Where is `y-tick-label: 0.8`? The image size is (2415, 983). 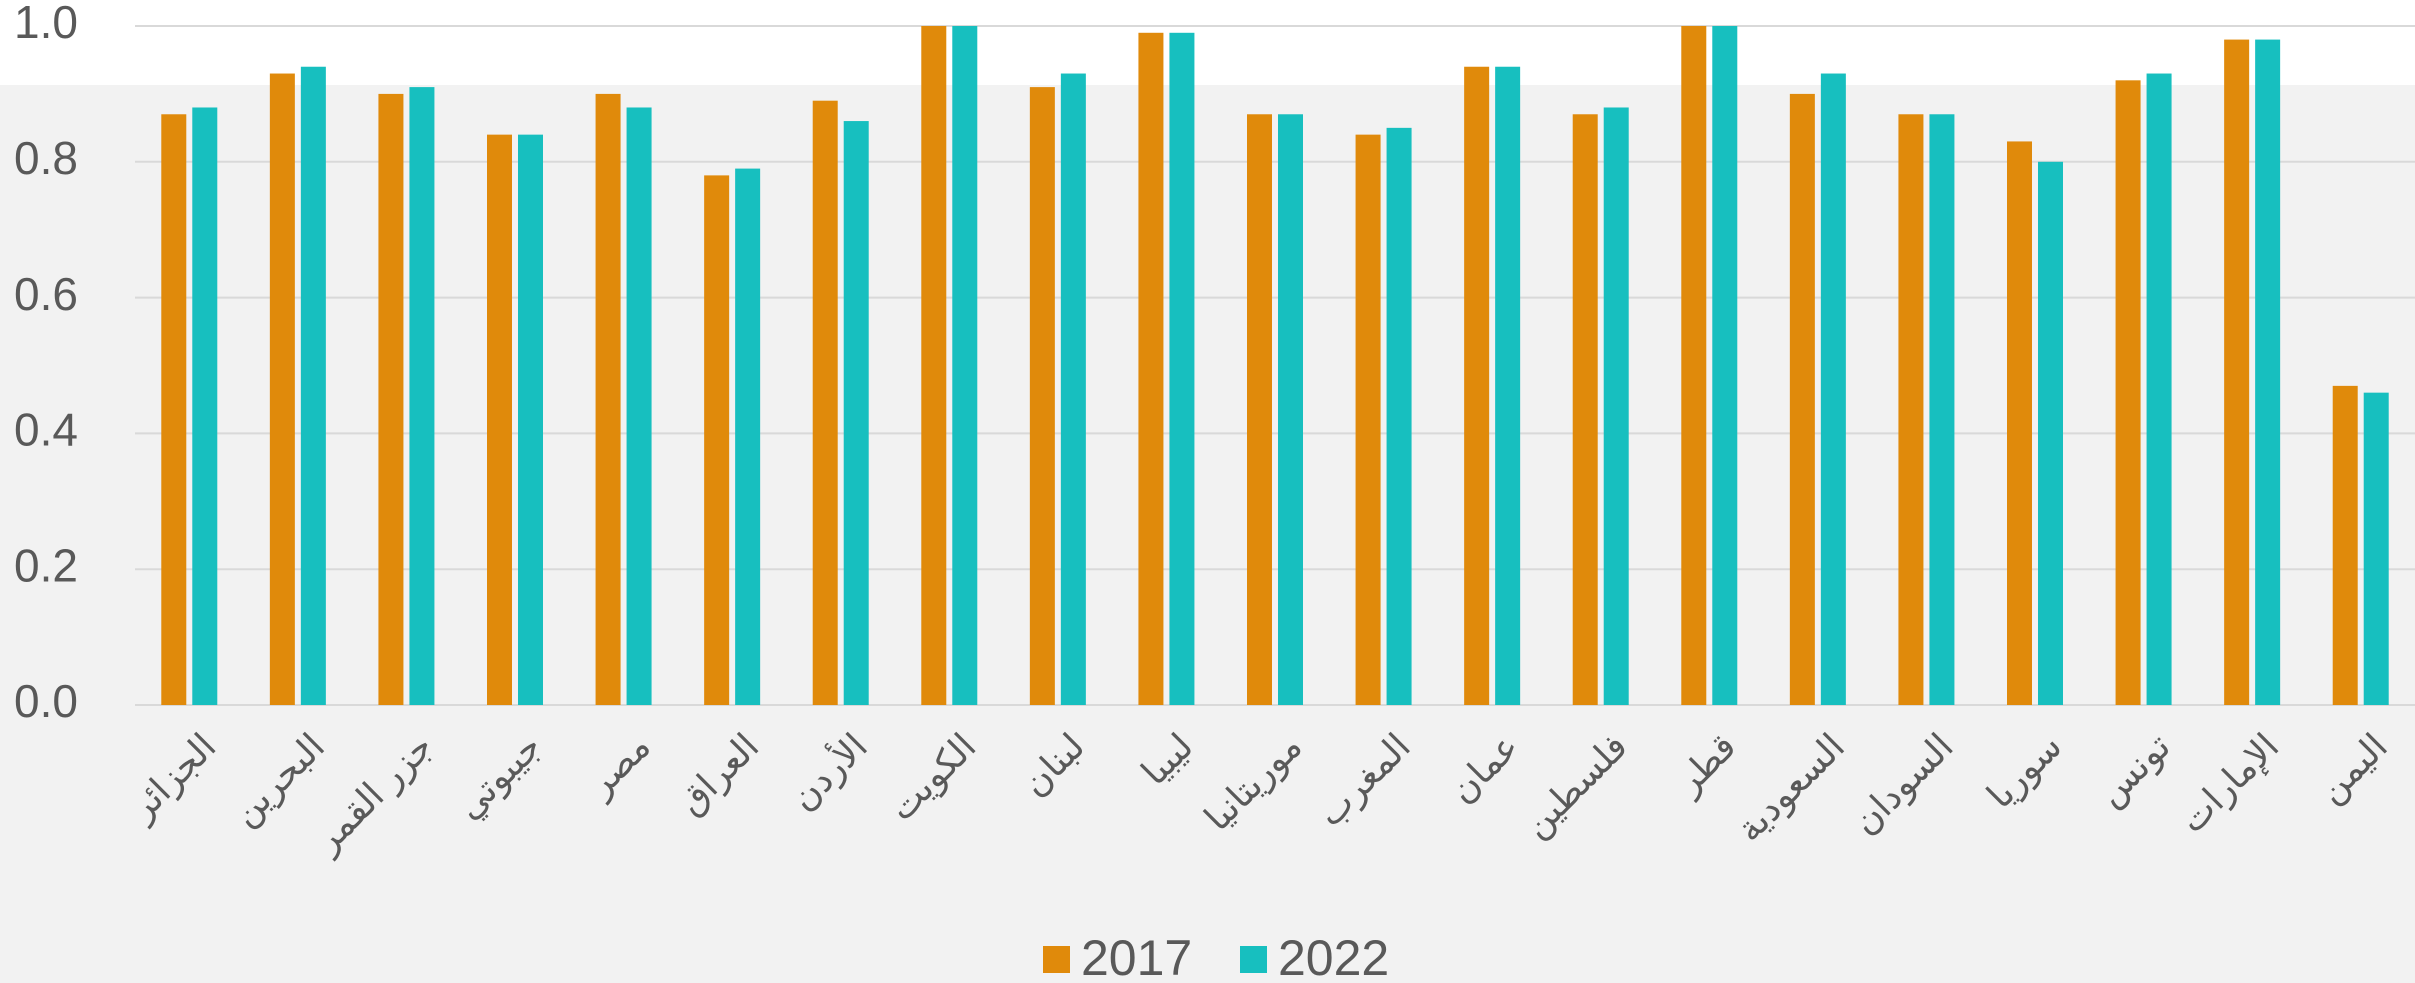 y-tick-label: 0.8 is located at coordinates (46, 158).